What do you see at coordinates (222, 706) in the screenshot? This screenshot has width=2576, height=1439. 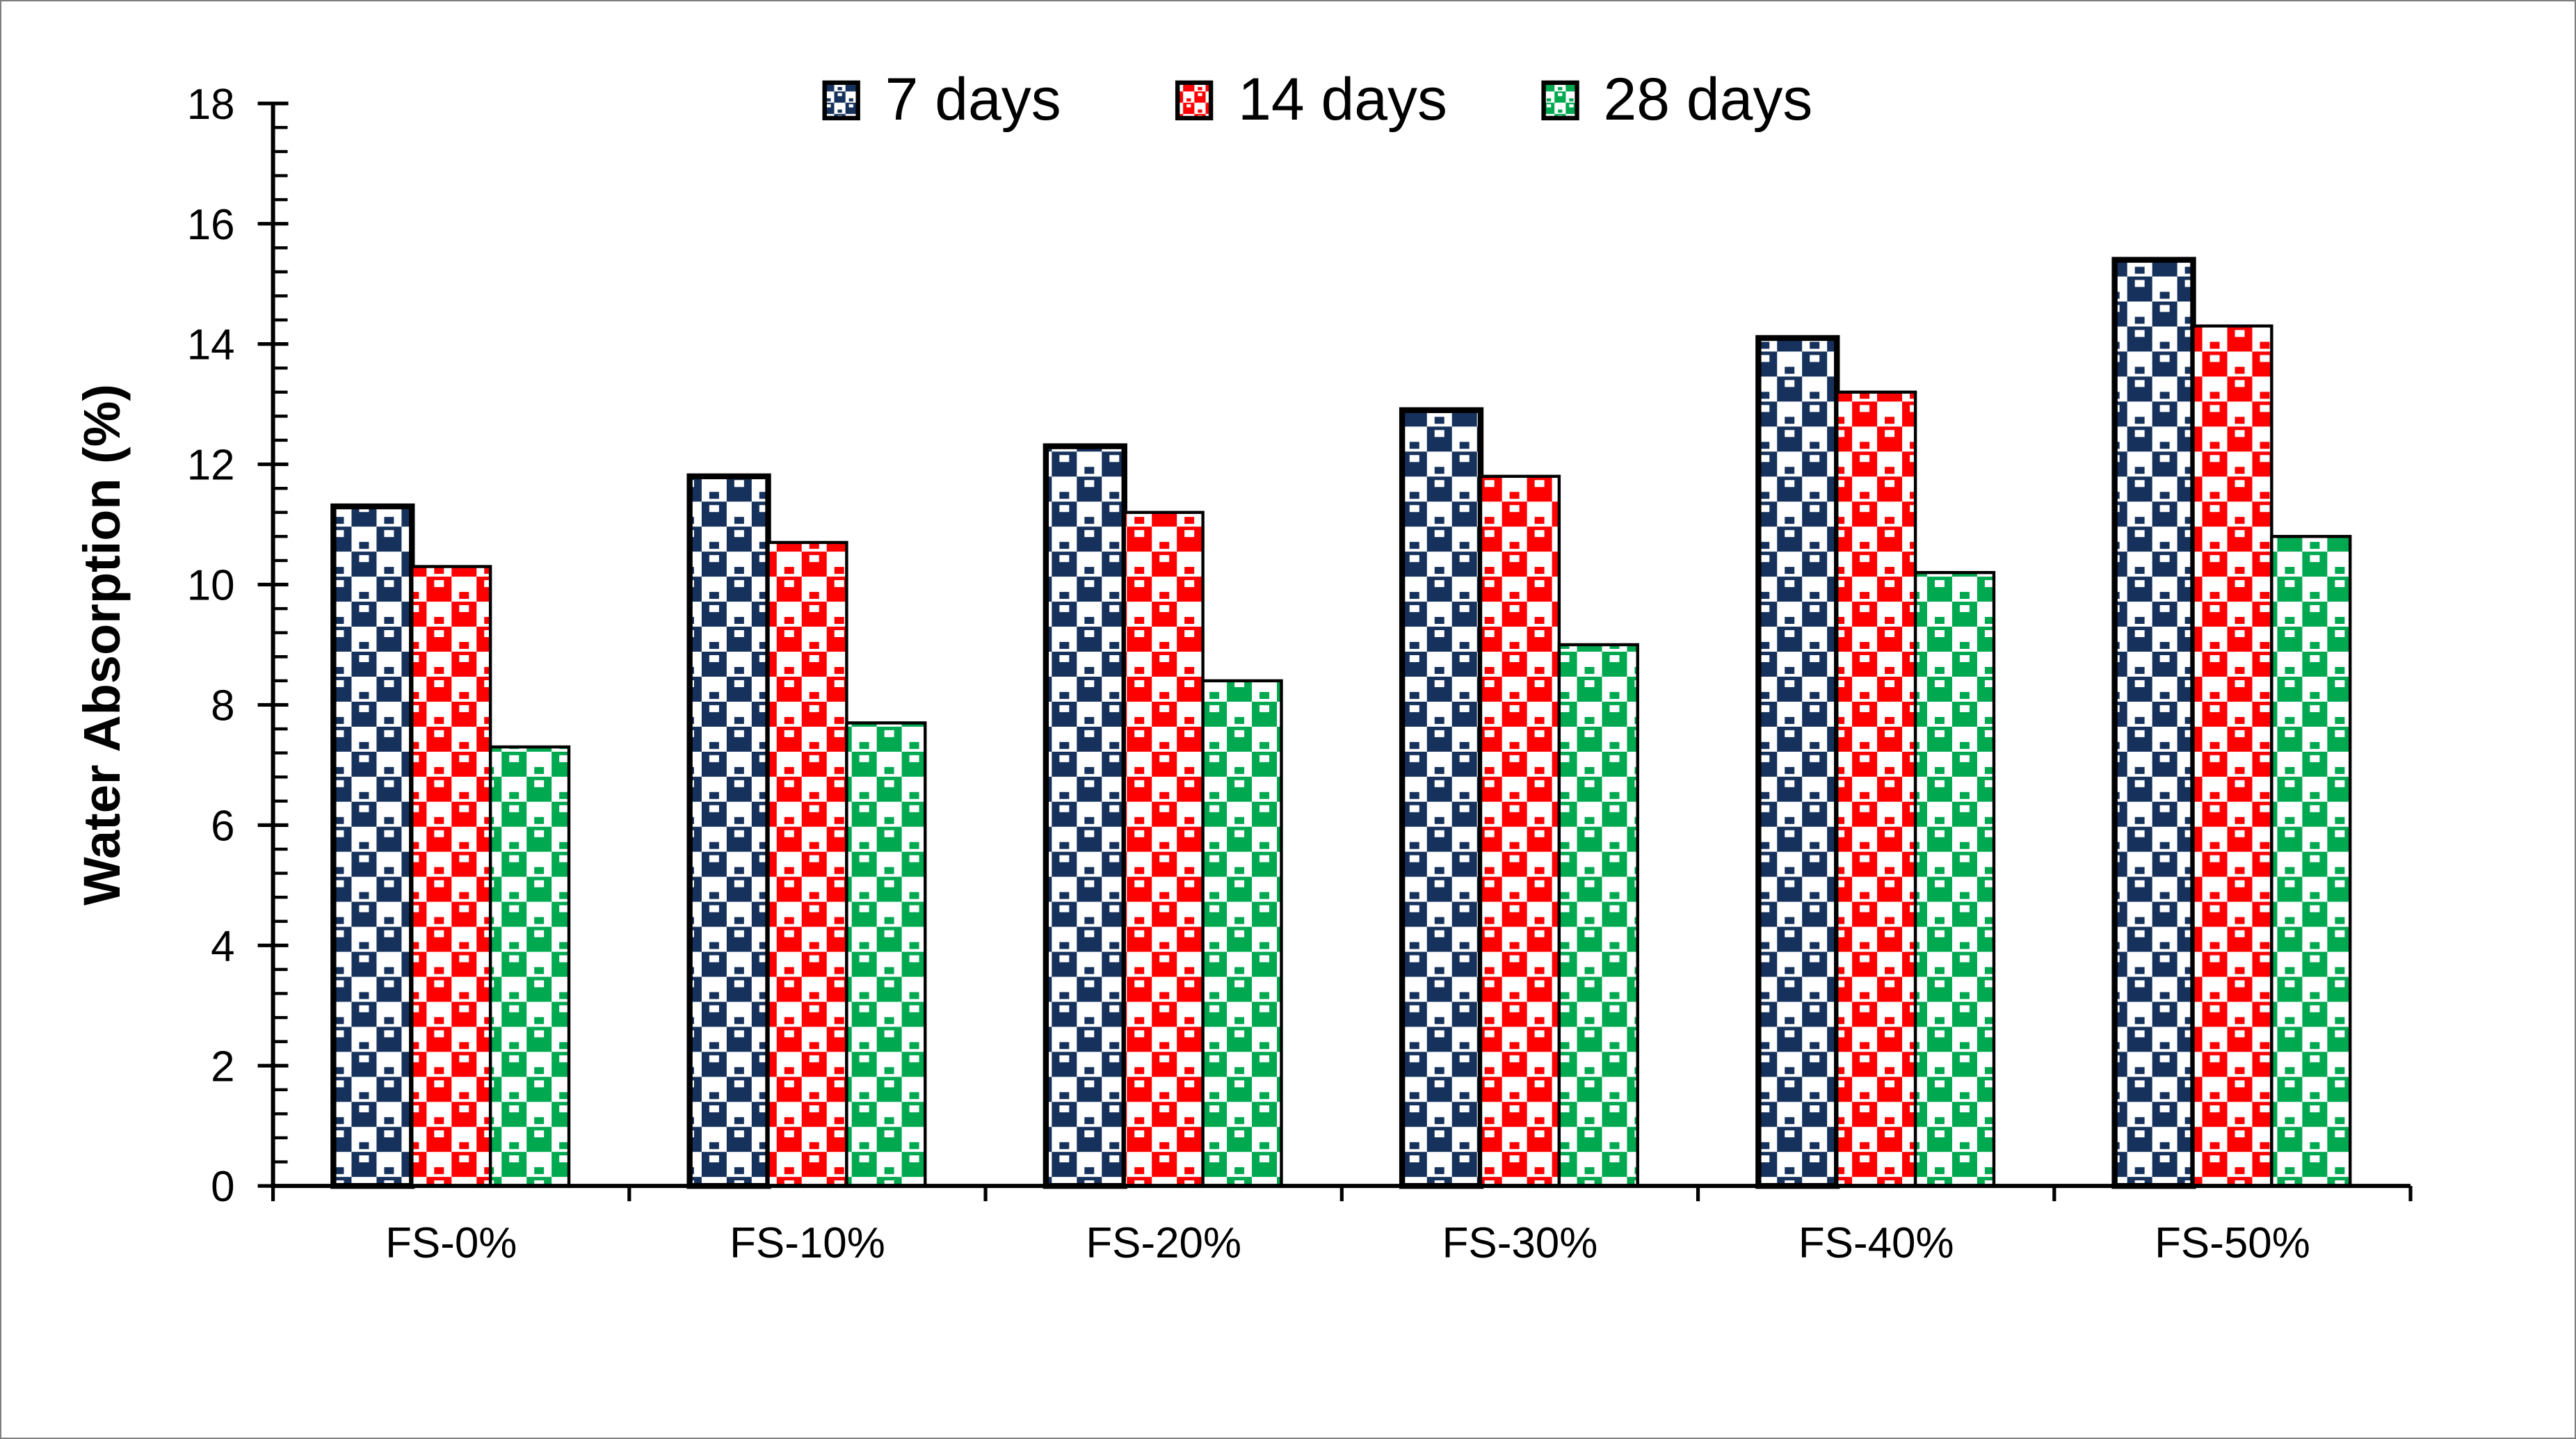 I see `y-tick-label: 8` at bounding box center [222, 706].